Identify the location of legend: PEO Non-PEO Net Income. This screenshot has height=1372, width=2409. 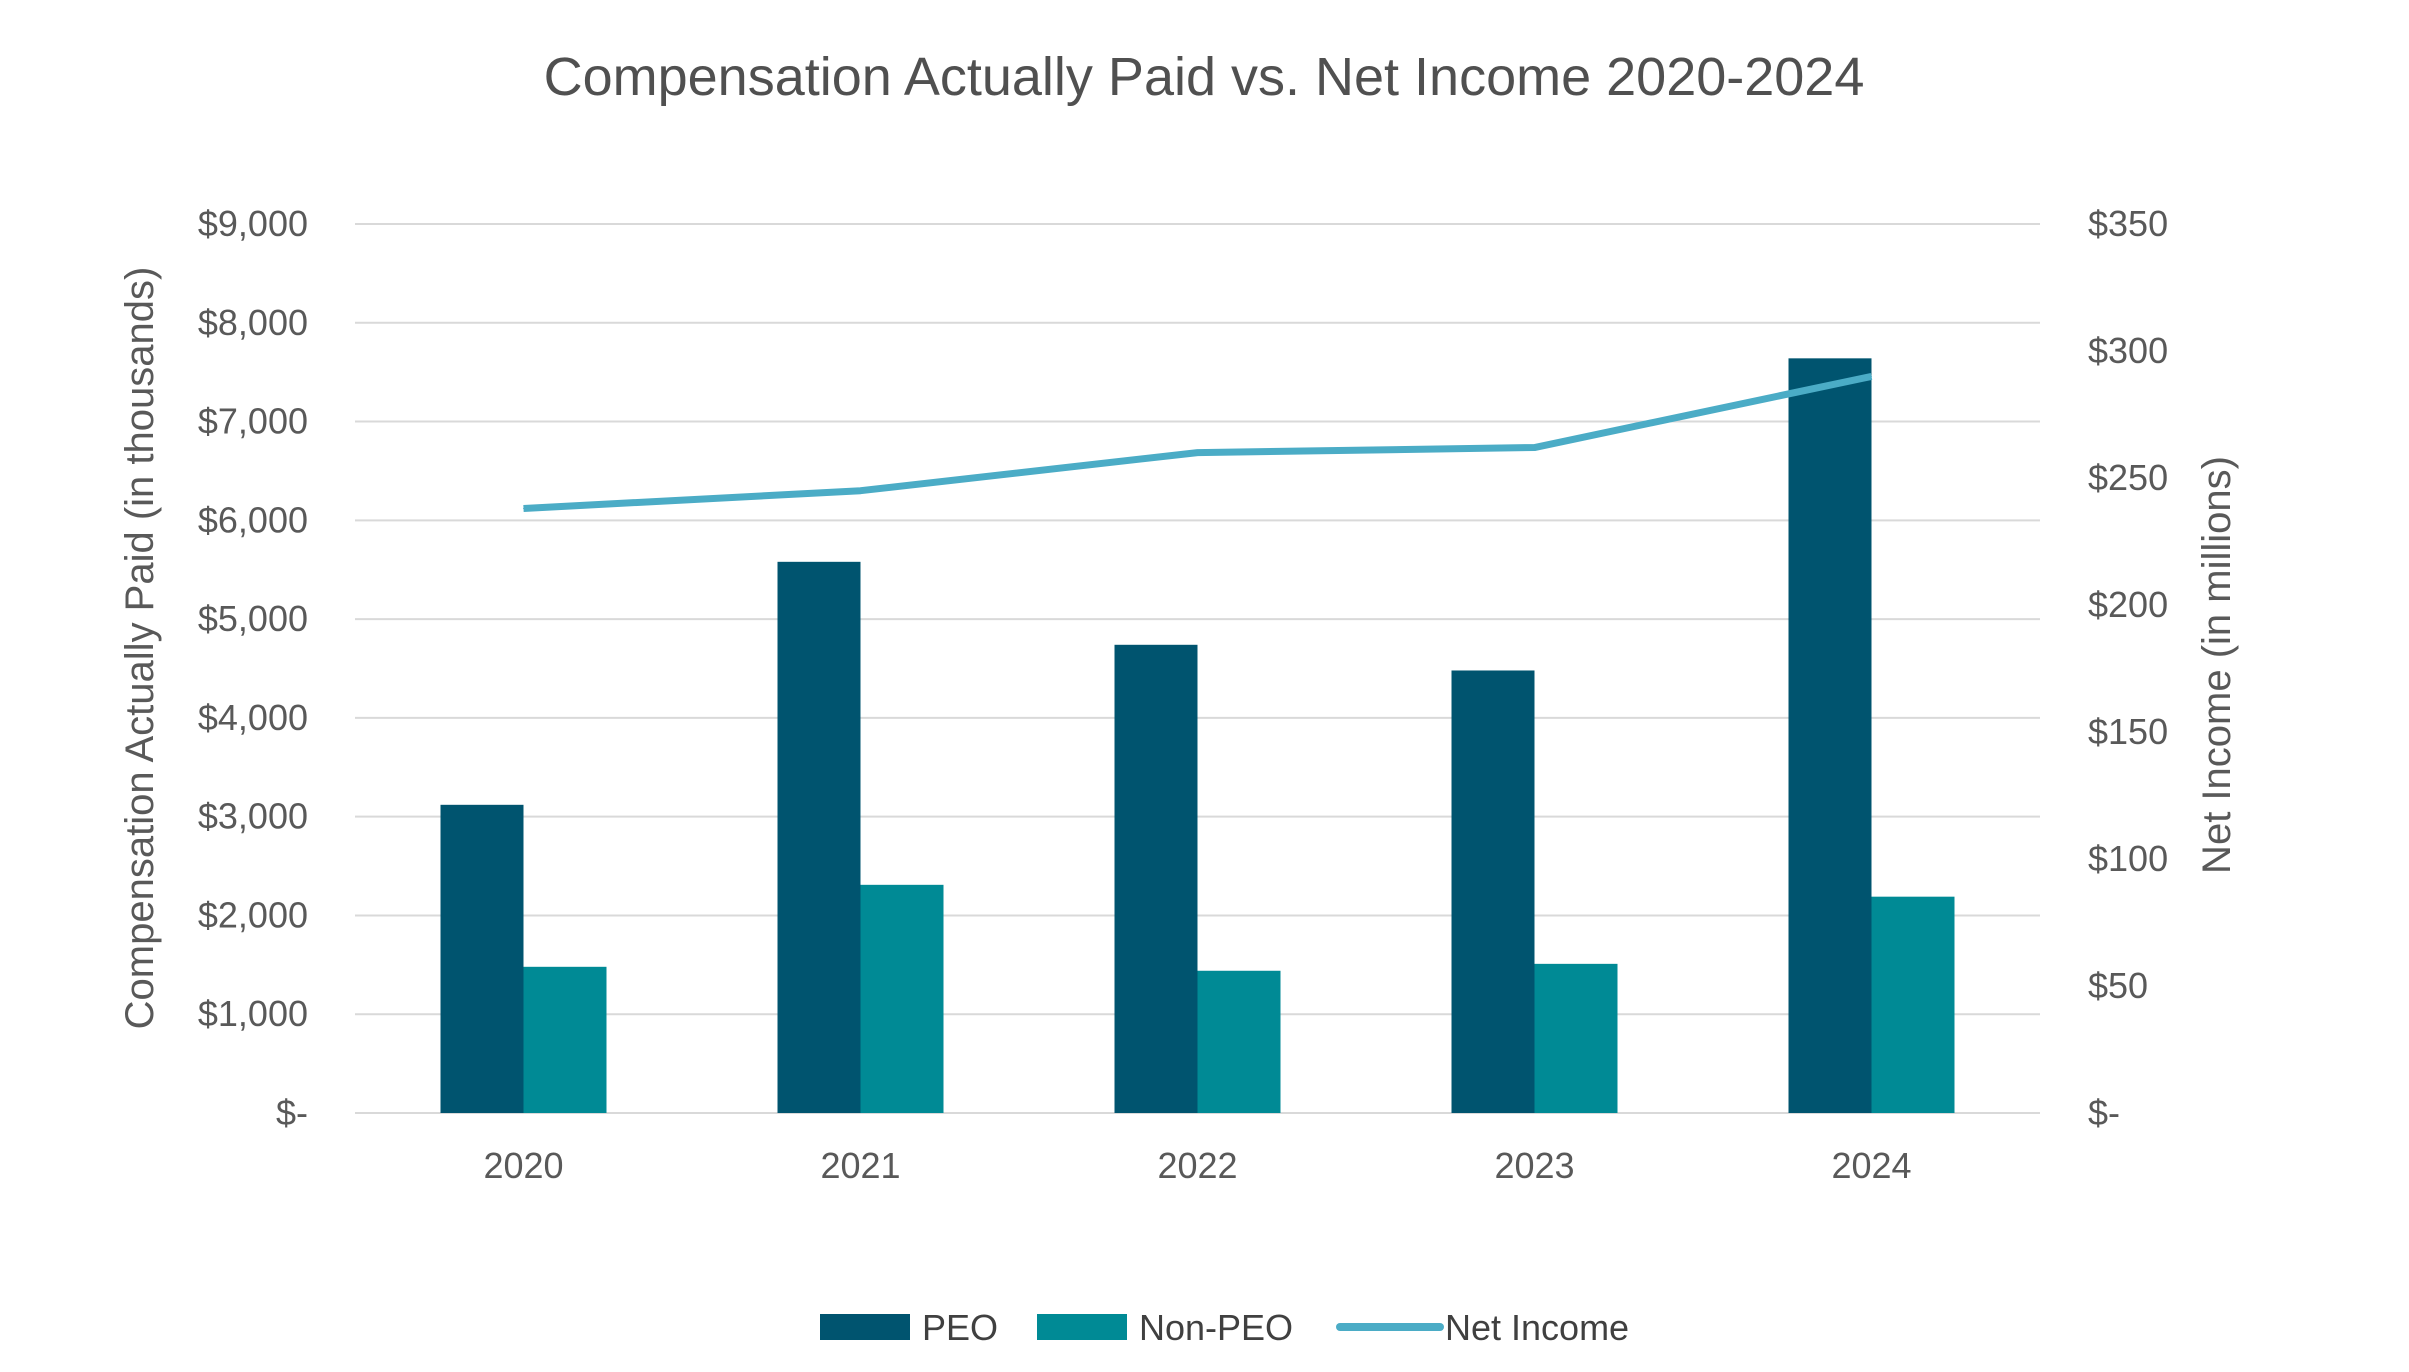
(1224, 1327).